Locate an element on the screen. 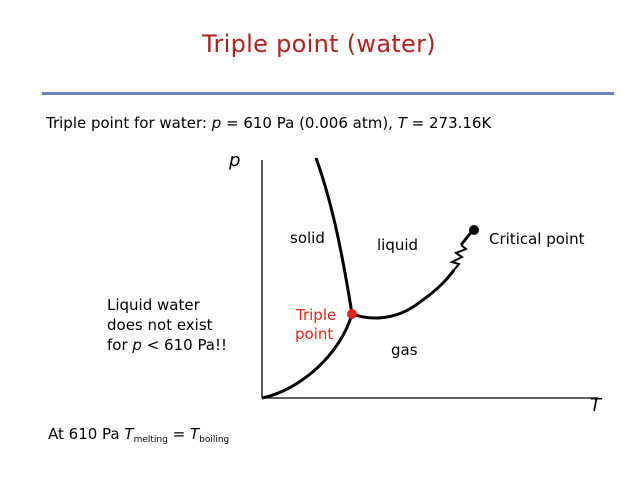 The image size is (638, 479). region-label-gas: gas is located at coordinates (404, 350).